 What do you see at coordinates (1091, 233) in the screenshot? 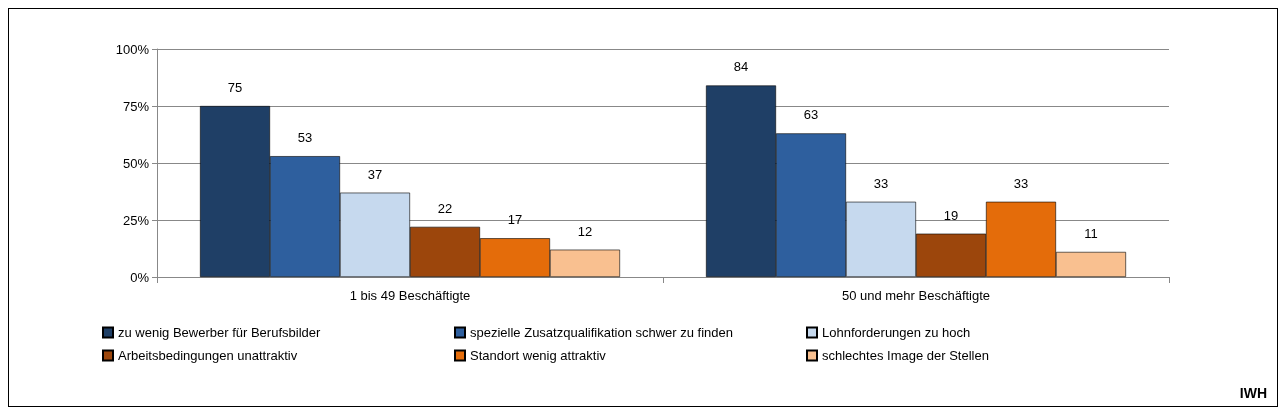
I see `data-label: 11` at bounding box center [1091, 233].